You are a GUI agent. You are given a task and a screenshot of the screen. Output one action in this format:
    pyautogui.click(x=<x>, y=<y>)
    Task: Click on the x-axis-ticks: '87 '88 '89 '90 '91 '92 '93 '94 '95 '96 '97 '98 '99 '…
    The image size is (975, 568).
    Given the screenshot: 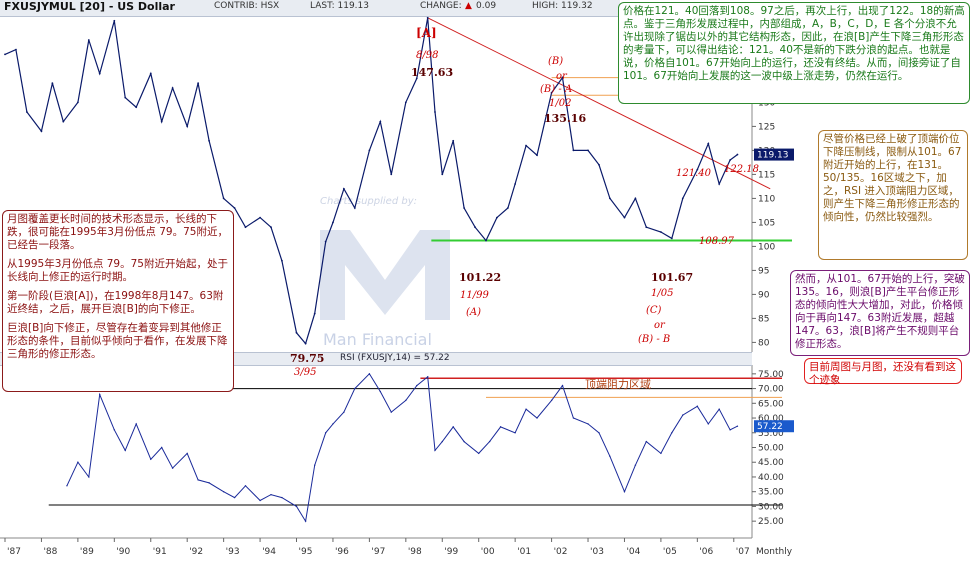 What is the action you would take?
    pyautogui.click(x=396, y=547)
    